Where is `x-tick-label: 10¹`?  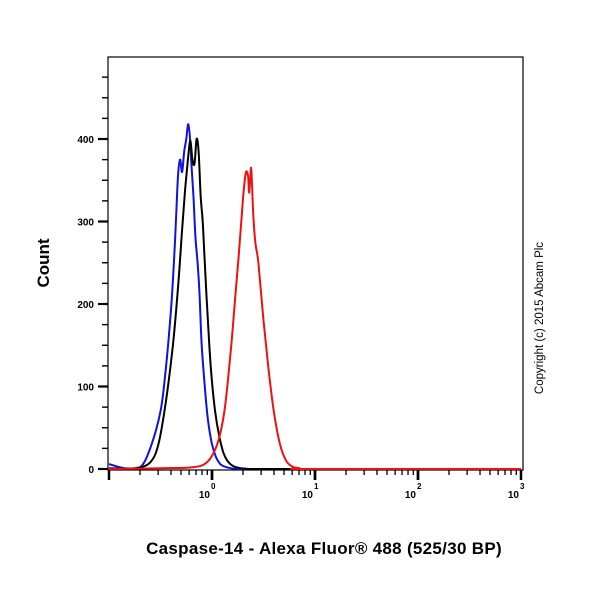
x-tick-label: 10¹ is located at coordinates (310, 491).